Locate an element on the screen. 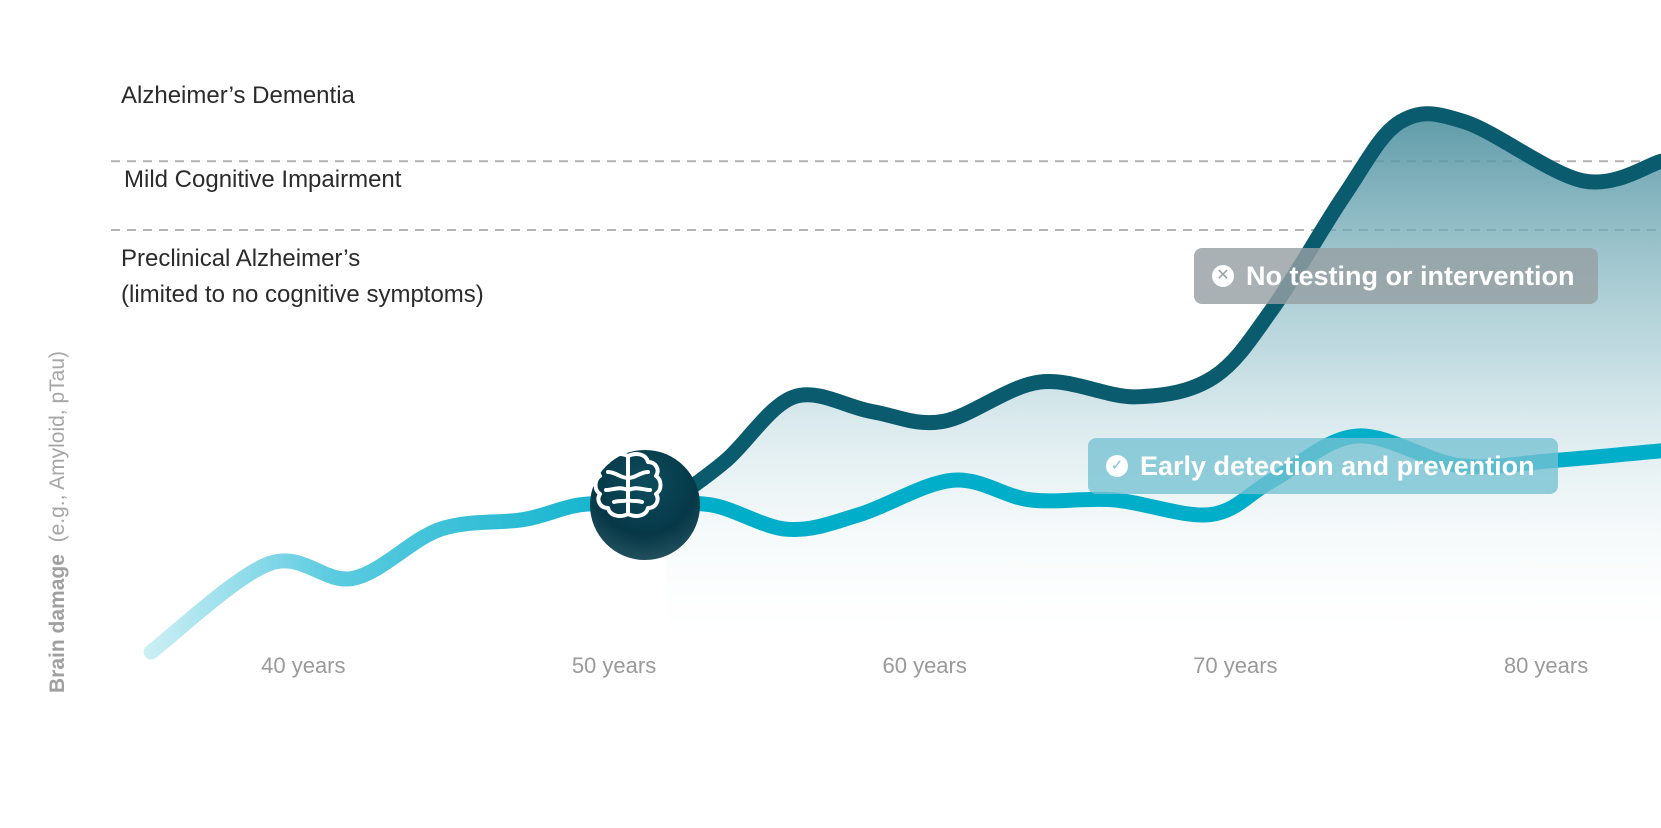 This screenshot has height=828, width=1661. divergence-marker is located at coordinates (645, 504).